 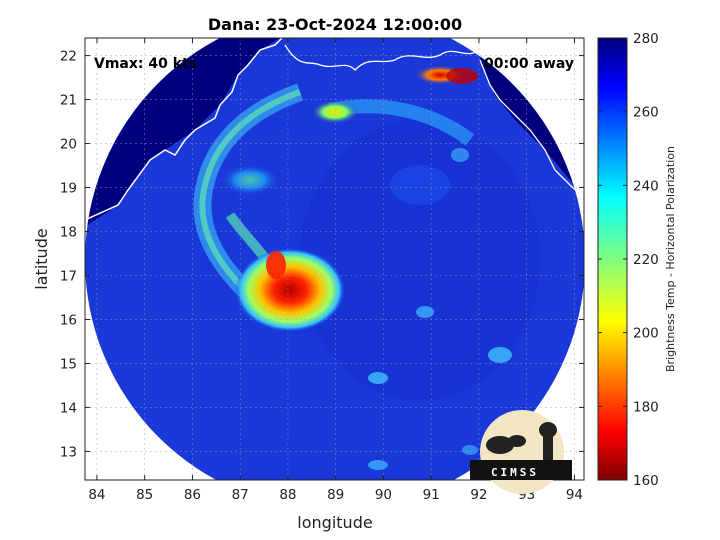 What do you see at coordinates (68, 57) in the screenshot?
I see `y-tick-label: 22` at bounding box center [68, 57].